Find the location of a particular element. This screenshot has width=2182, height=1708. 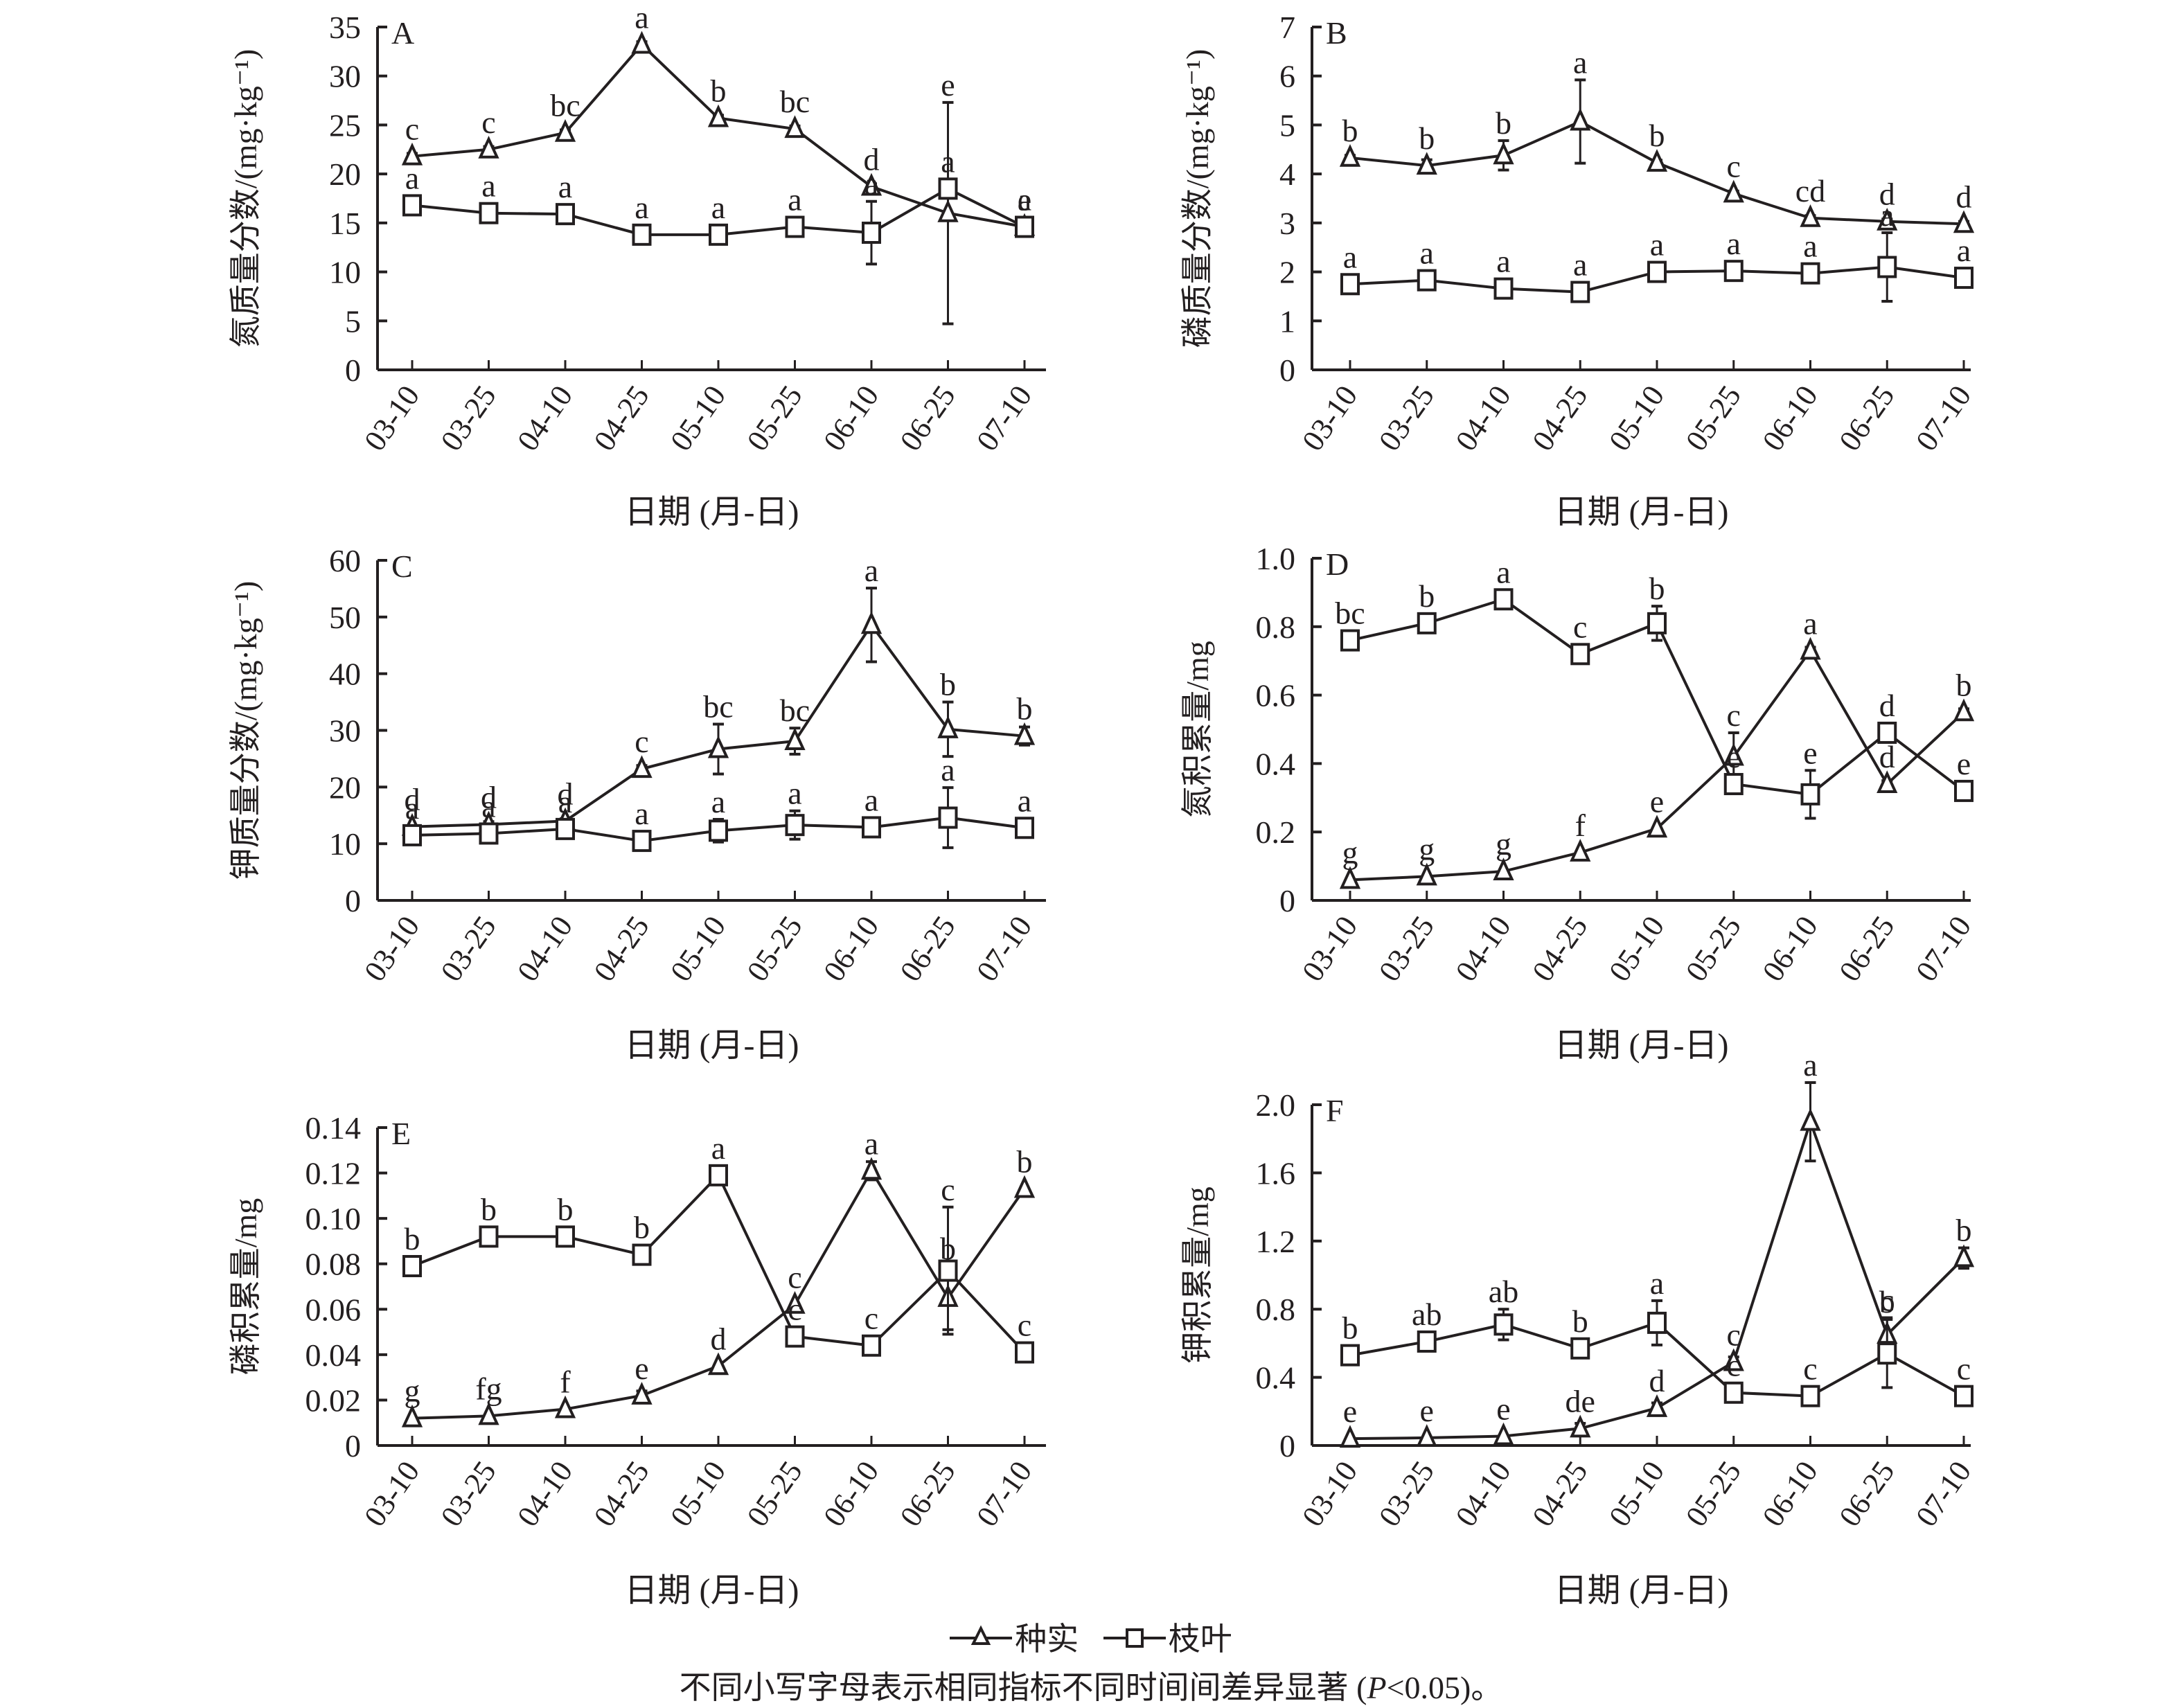

y-tick-label: 0.4 is located at coordinates (1276, 1378).